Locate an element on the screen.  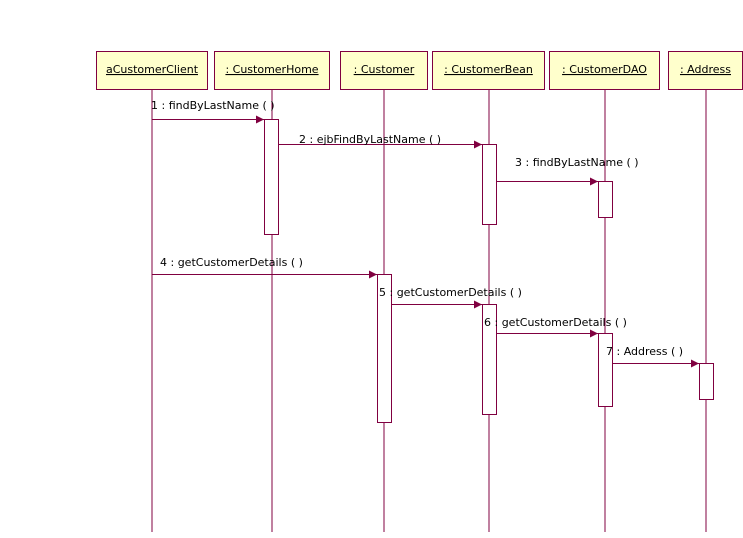
message-label: 2 : ejbFindByLastName ( ) is located at coordinates (370, 139).